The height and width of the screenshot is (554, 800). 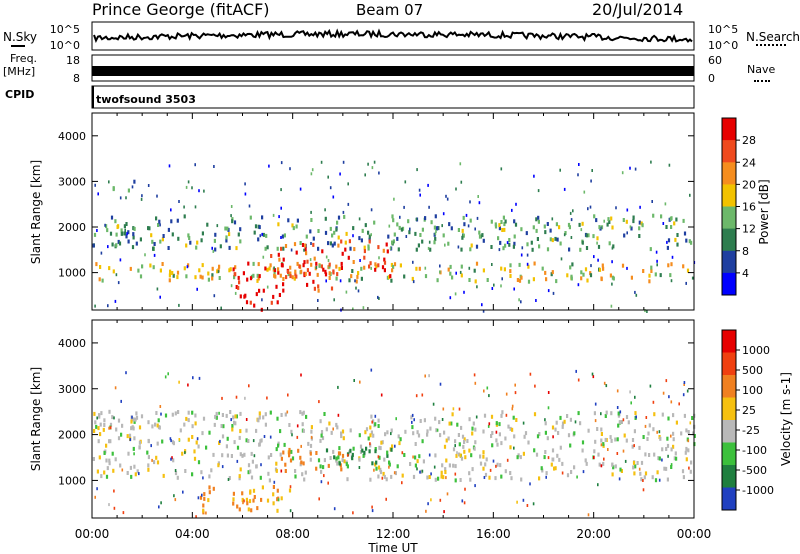 I want to click on y-tick-label: 4000, so click(x=72, y=343).